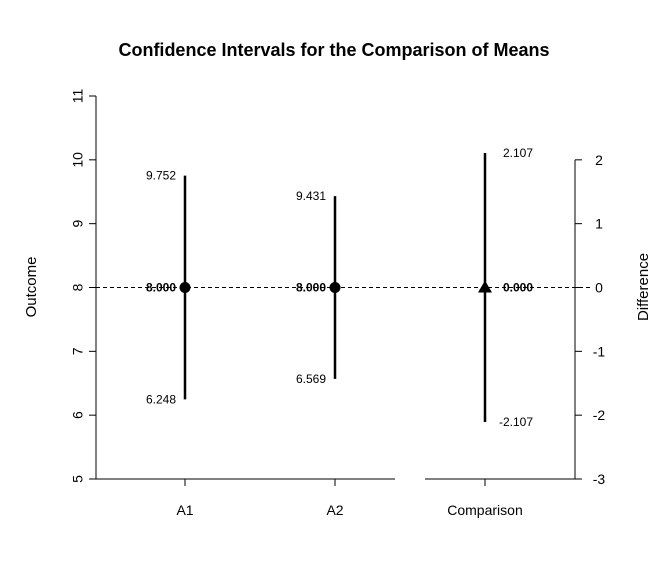 Image resolution: width=672 pixels, height=576 pixels. Describe the element at coordinates (161, 288) in the screenshot. I see `mean-label-a1: 8.000` at that location.